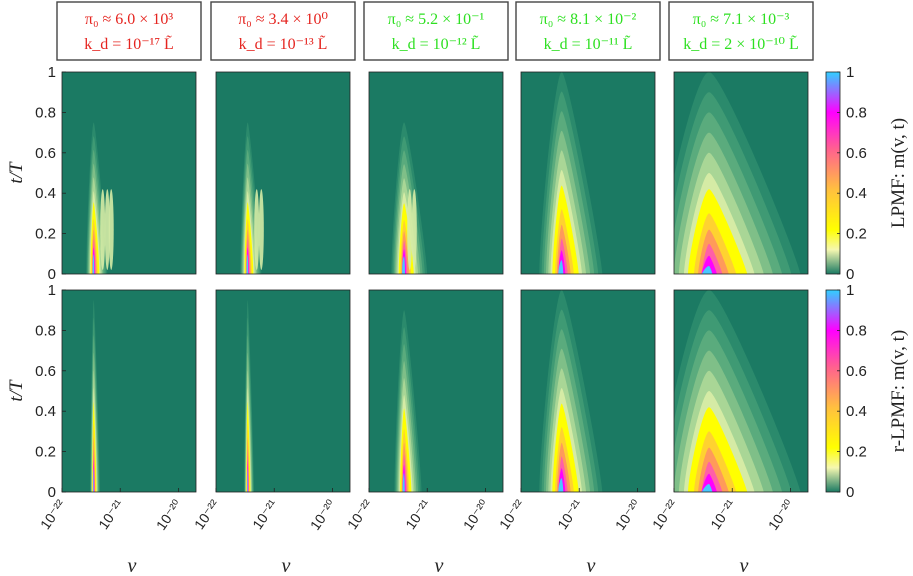 The image size is (913, 576). Describe the element at coordinates (588, 19) in the screenshot. I see `header-pi-4: π₀ ≈ 8.1 × 10⁻²` at that location.